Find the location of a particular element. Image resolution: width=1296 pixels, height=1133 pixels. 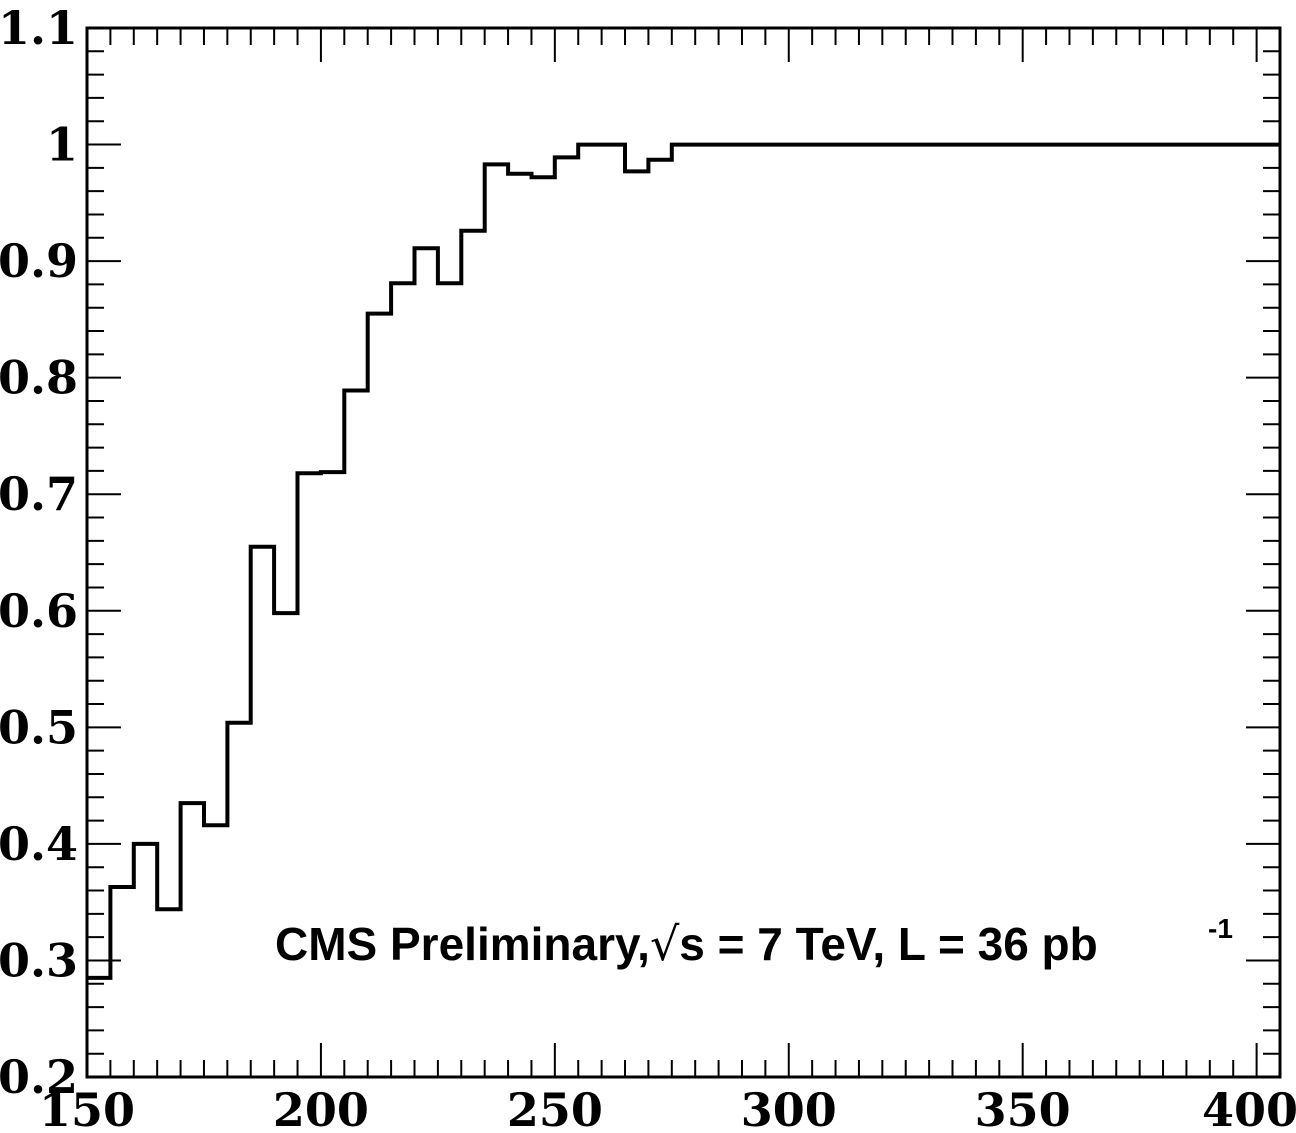

y-tick-label: 0.5 is located at coordinates (39, 727).